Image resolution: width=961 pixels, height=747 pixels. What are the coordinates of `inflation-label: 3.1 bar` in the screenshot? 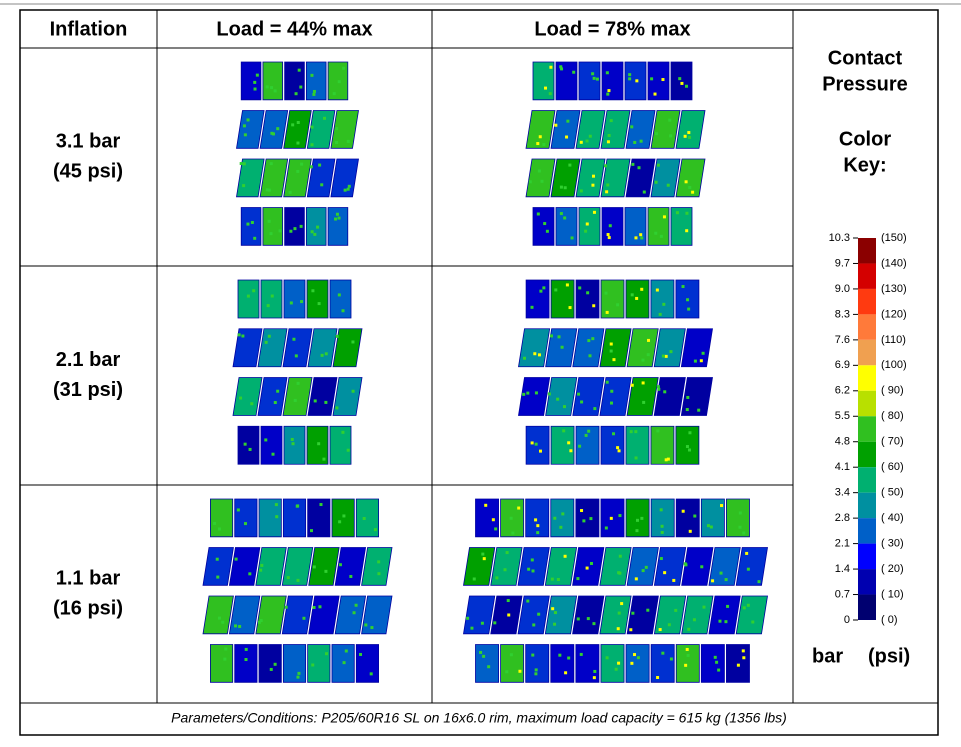 It's located at (88, 141).